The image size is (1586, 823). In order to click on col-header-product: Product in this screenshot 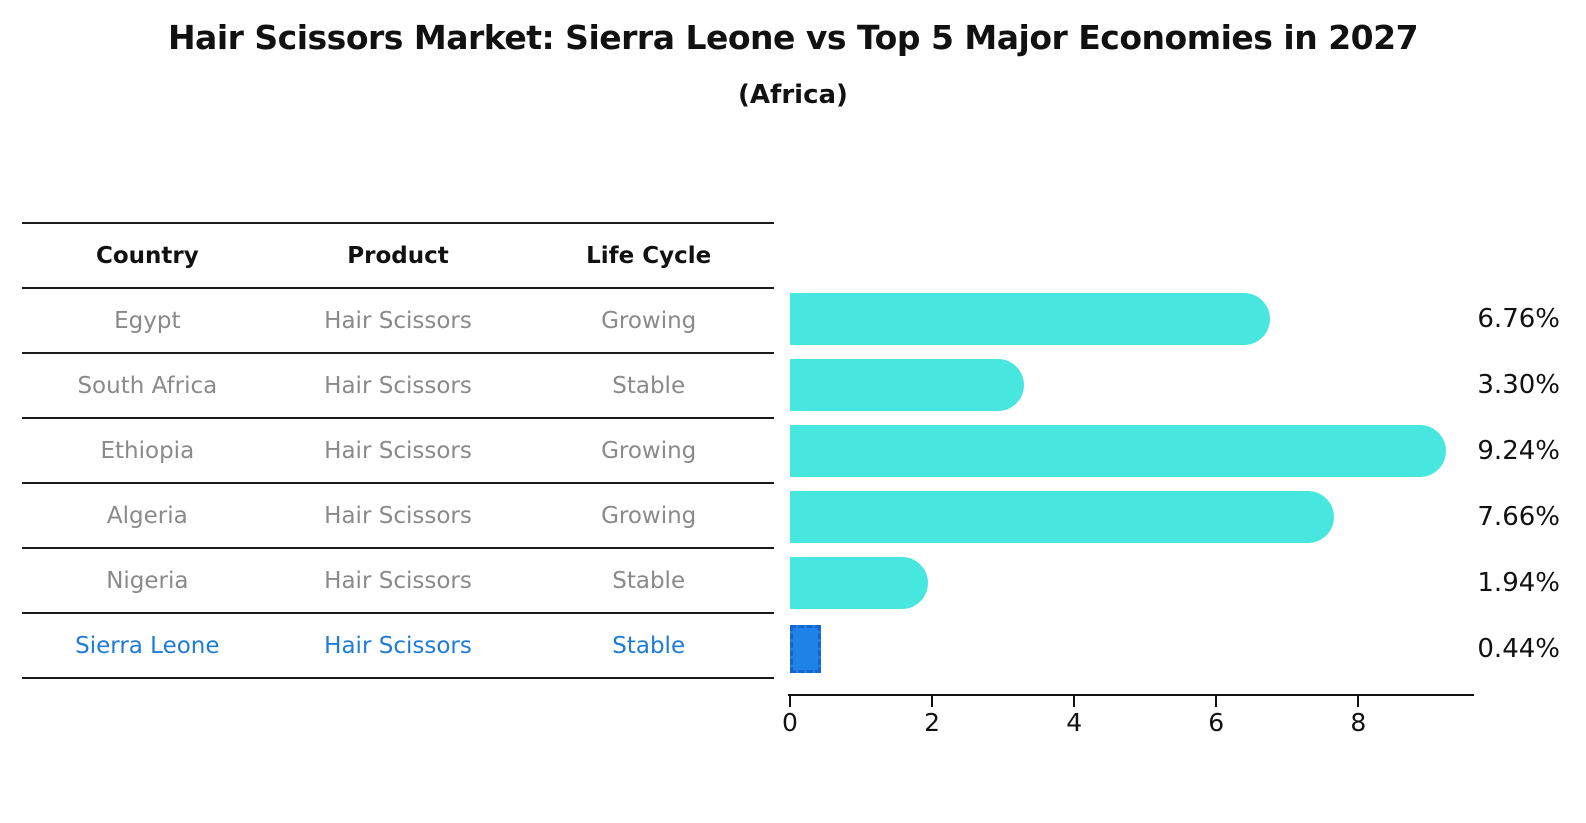, I will do `click(398, 255)`.